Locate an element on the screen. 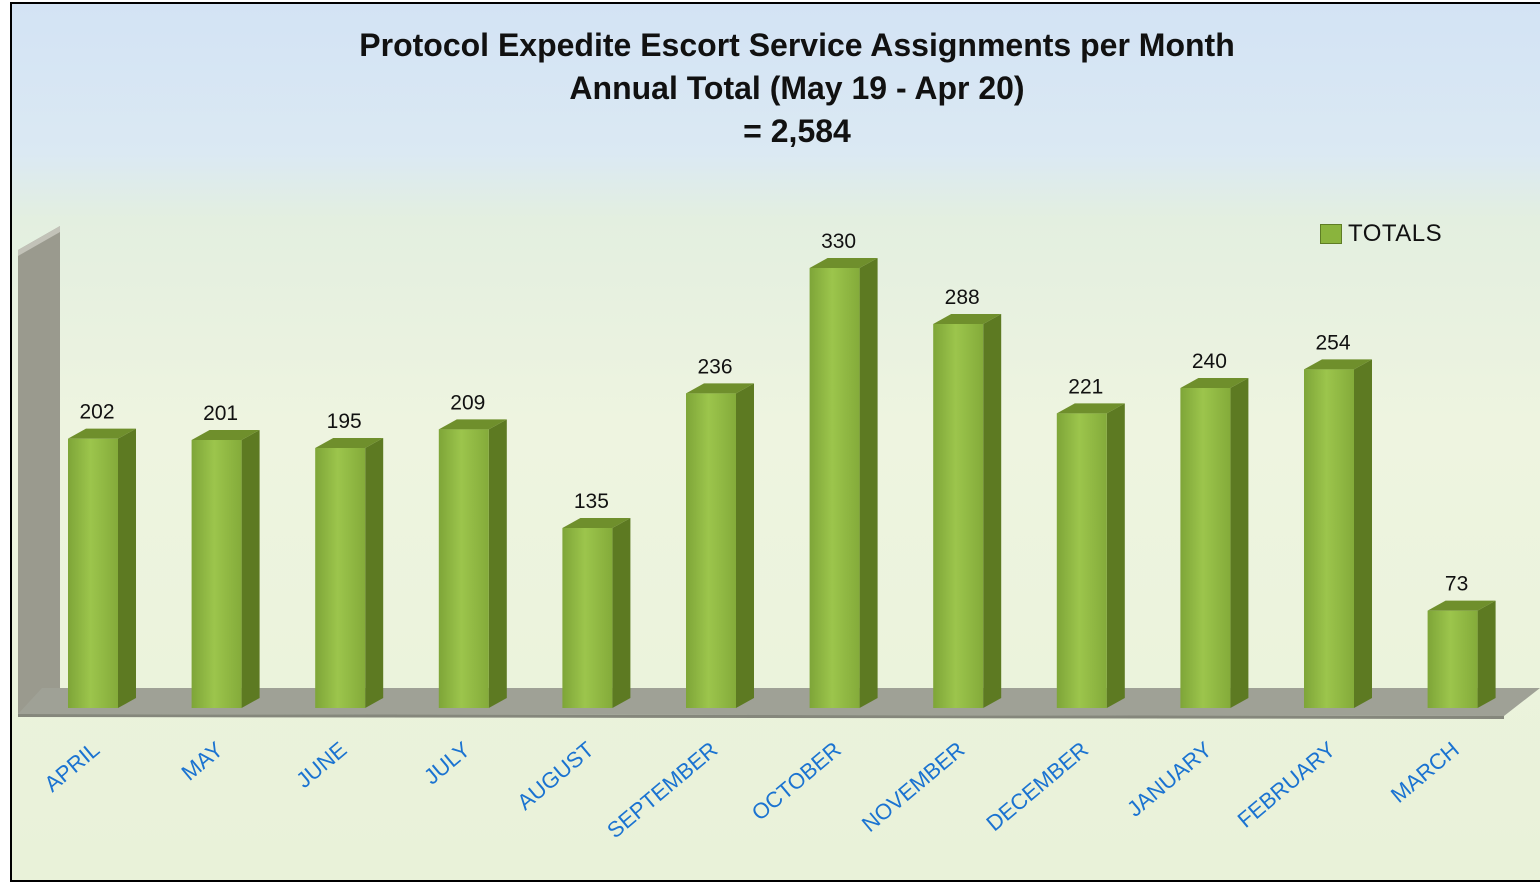  data-label-march: 73 is located at coordinates (1456, 584).